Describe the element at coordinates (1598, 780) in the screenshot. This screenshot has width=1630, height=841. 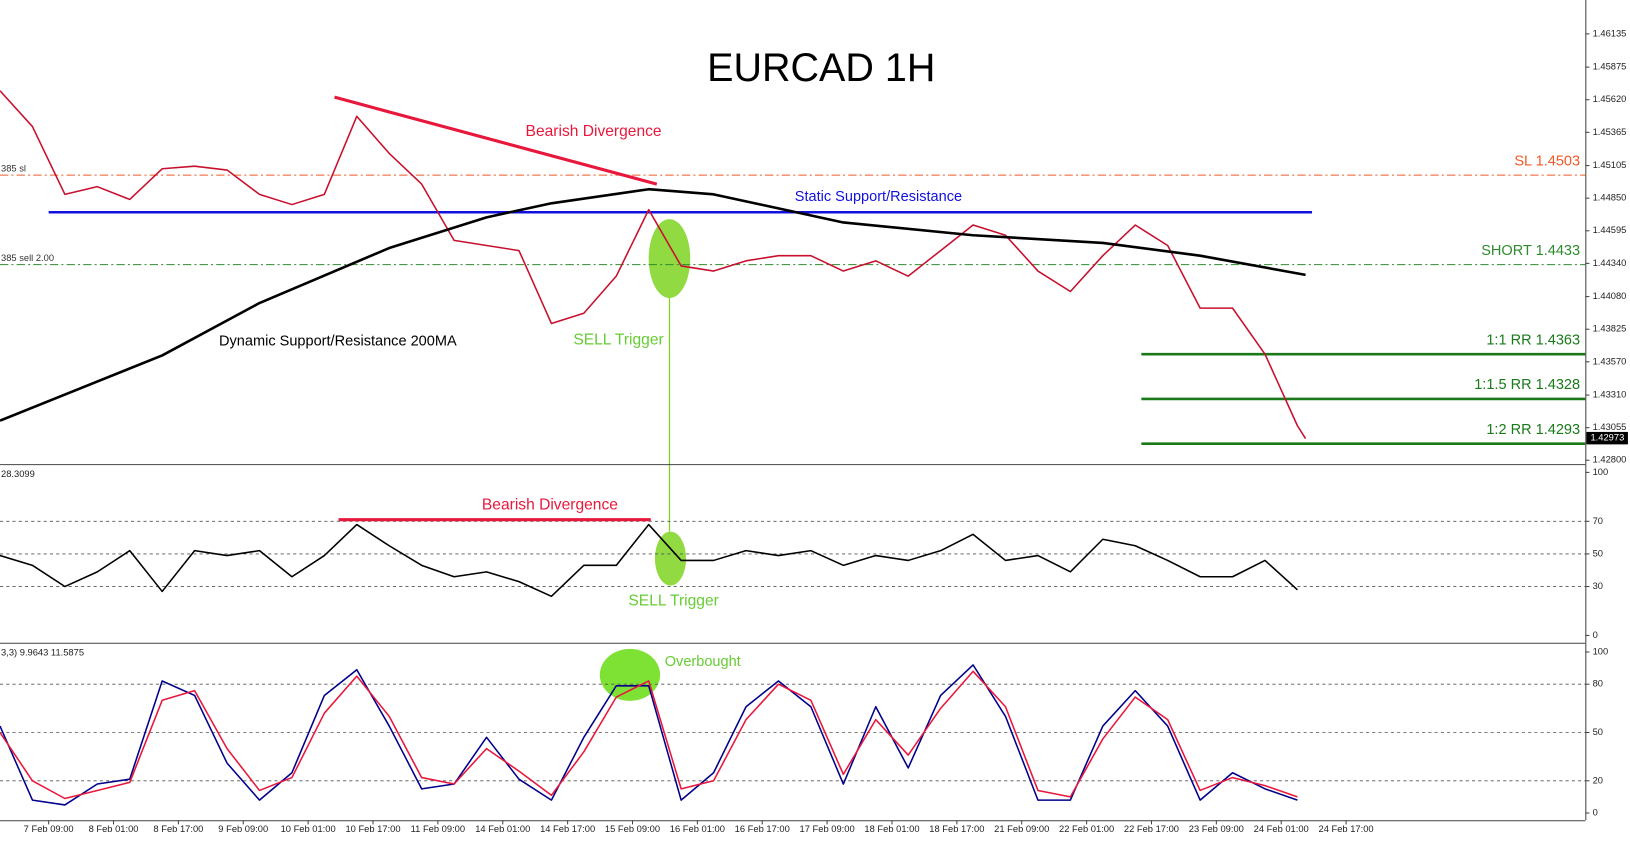
I see `y-tick-label: 20` at that location.